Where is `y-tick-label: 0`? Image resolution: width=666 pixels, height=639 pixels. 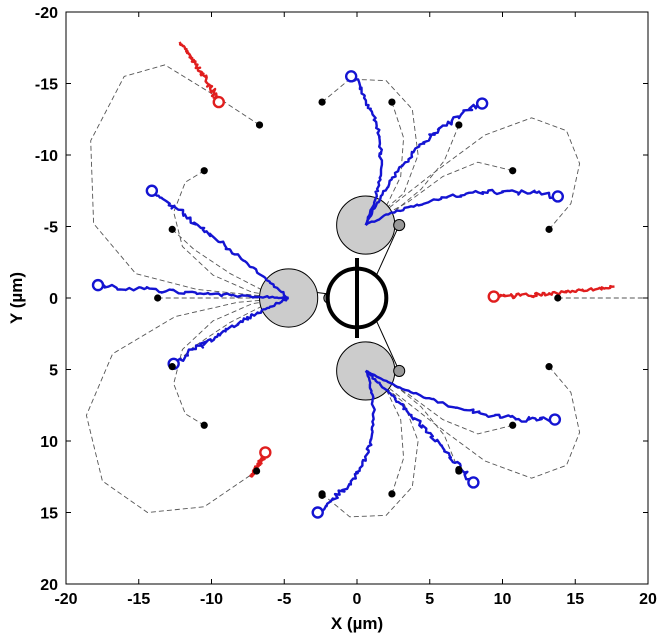 y-tick-label: 0 is located at coordinates (53, 299).